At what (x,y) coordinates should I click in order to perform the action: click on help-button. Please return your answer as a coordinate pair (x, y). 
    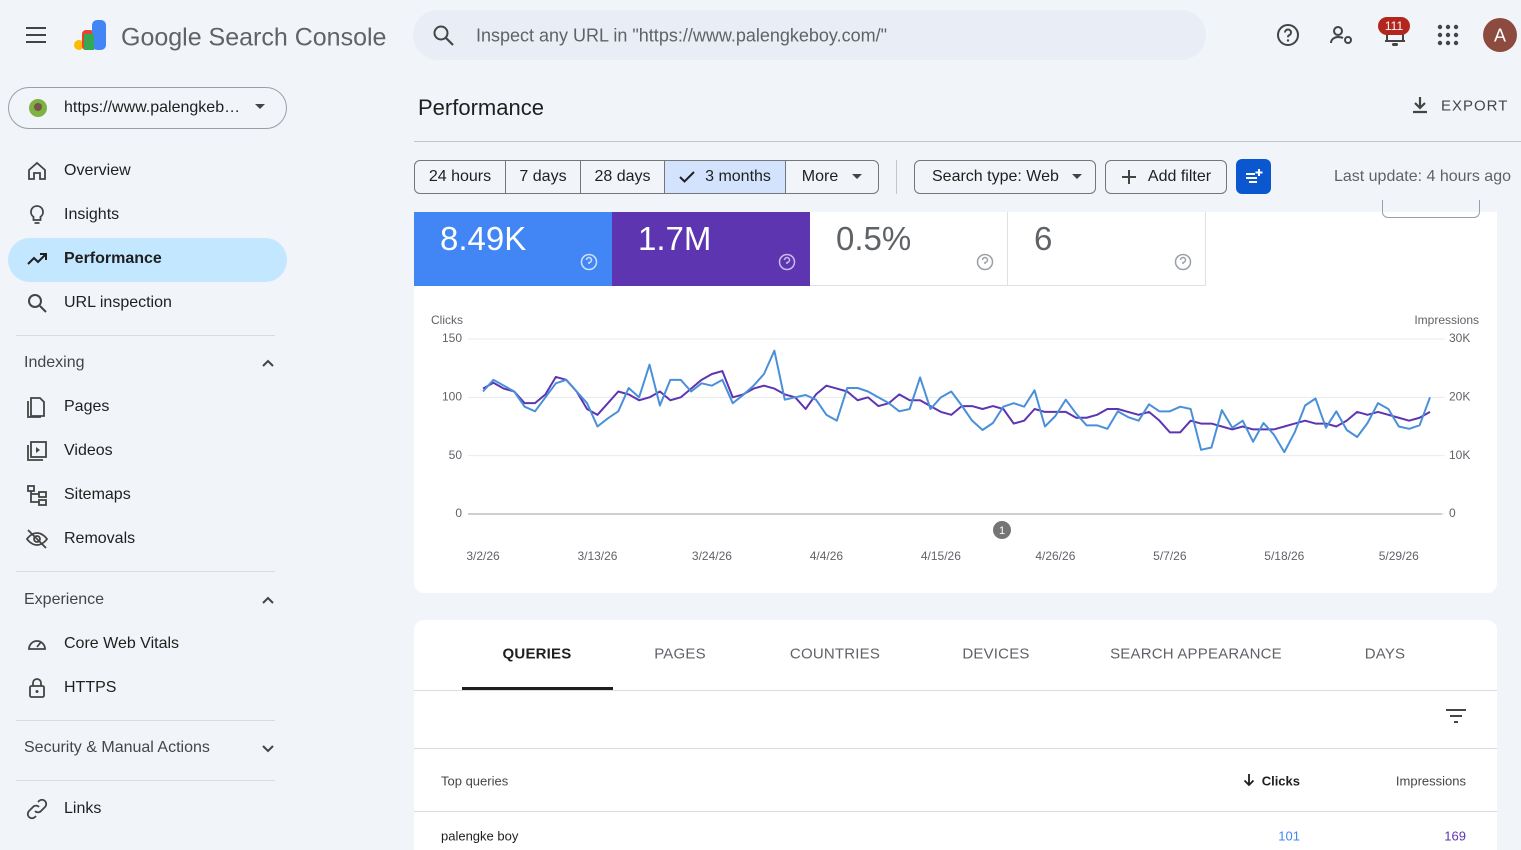
    Looking at the image, I should click on (1288, 35).